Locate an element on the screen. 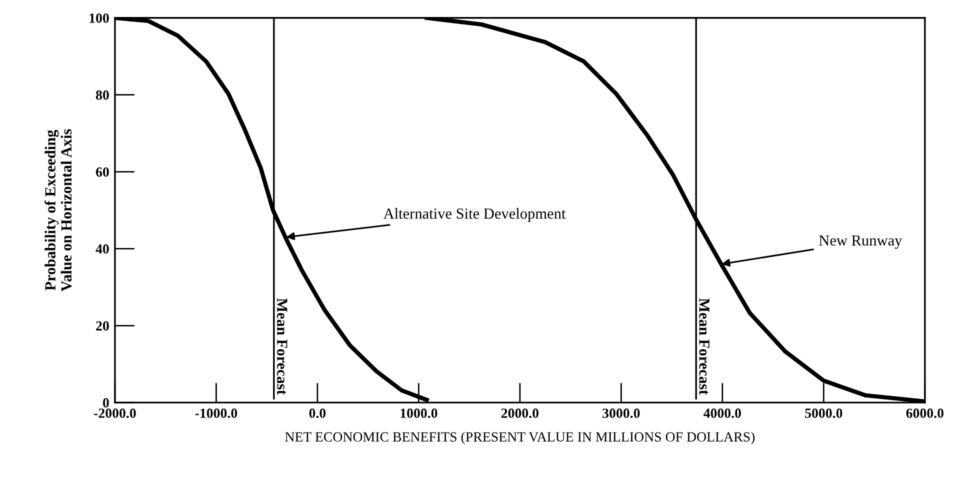 This screenshot has height=497, width=954. y-tick-label: 100 is located at coordinates (99, 18).